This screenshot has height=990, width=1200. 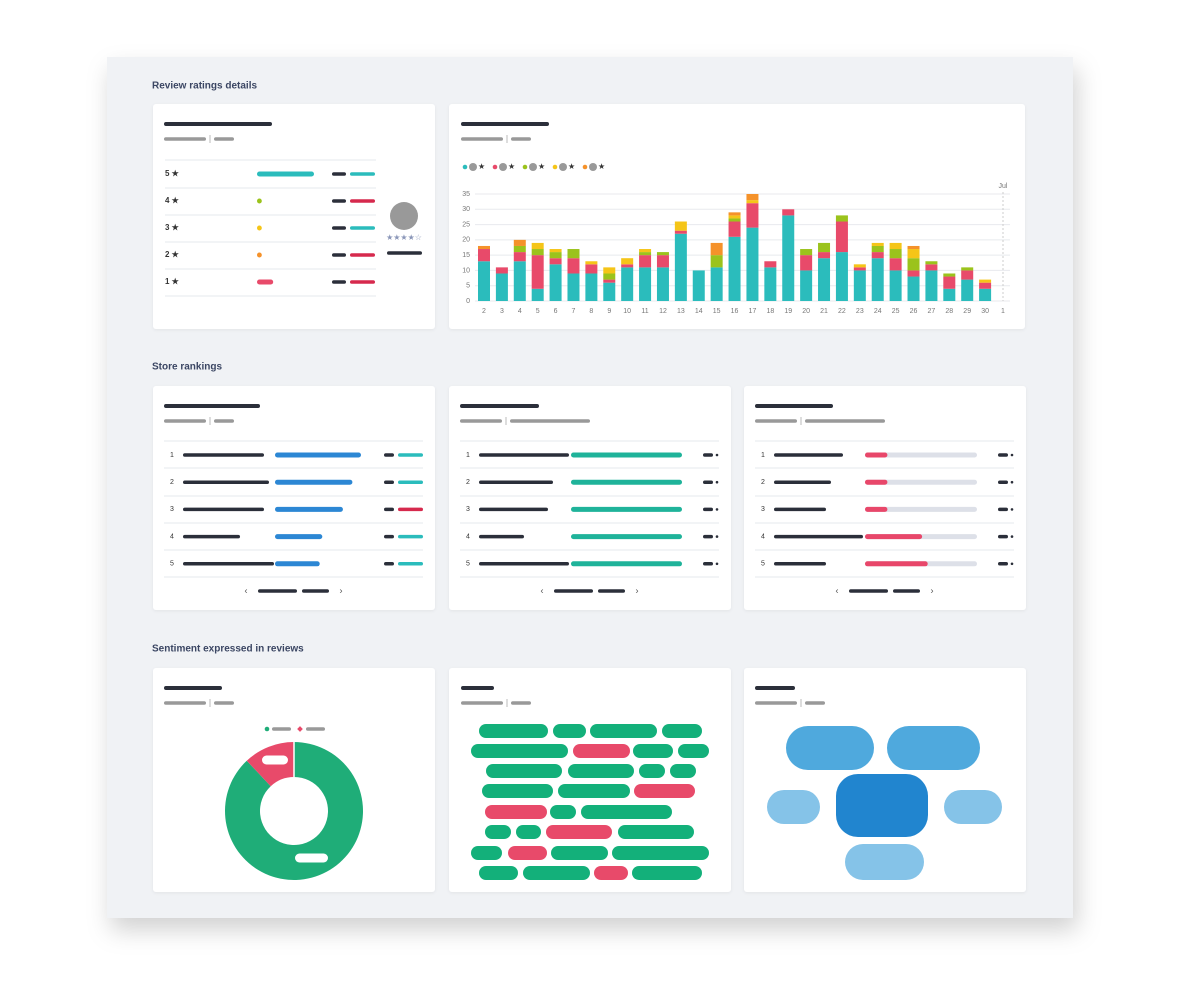 What do you see at coordinates (967, 311) in the screenshot?
I see `x-tick-label: 29` at bounding box center [967, 311].